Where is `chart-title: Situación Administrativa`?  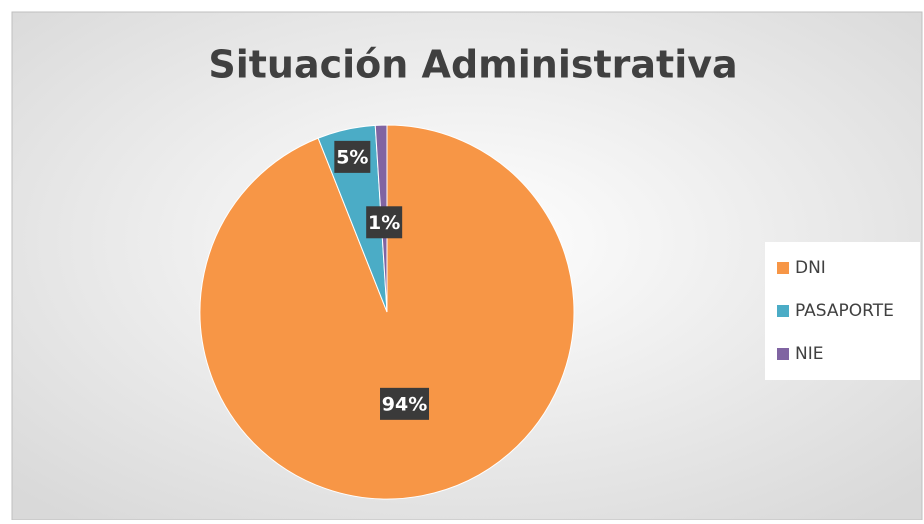 chart-title: Situación Administrativa is located at coordinates (472, 65).